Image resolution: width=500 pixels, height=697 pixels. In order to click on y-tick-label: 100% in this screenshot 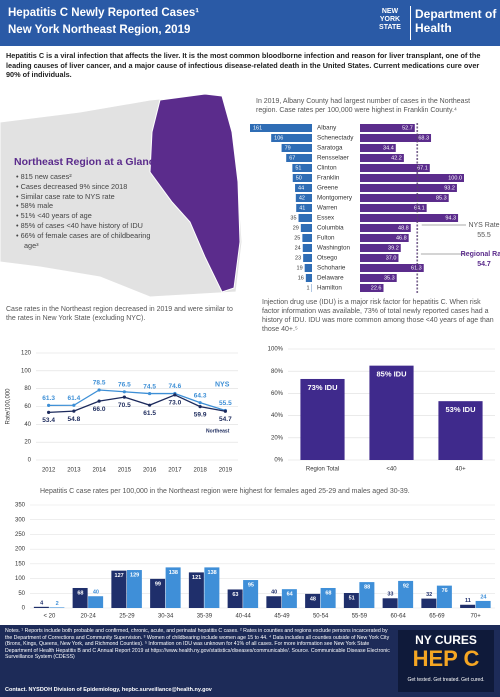, I will do `click(276, 350)`.